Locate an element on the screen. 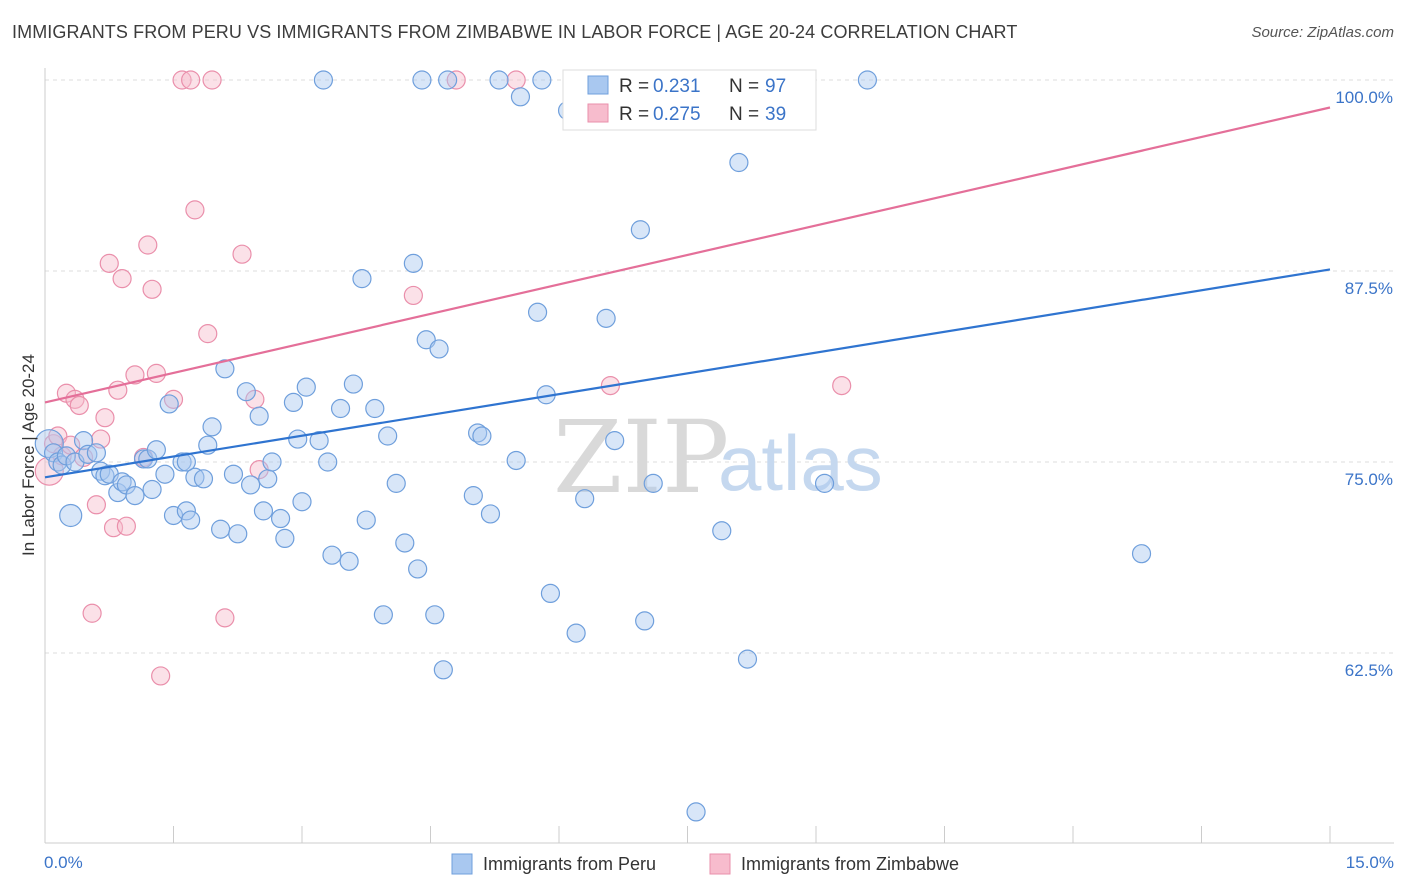 The width and height of the screenshot is (1406, 892). y-tick-label: 62.5% is located at coordinates (1369, 670).